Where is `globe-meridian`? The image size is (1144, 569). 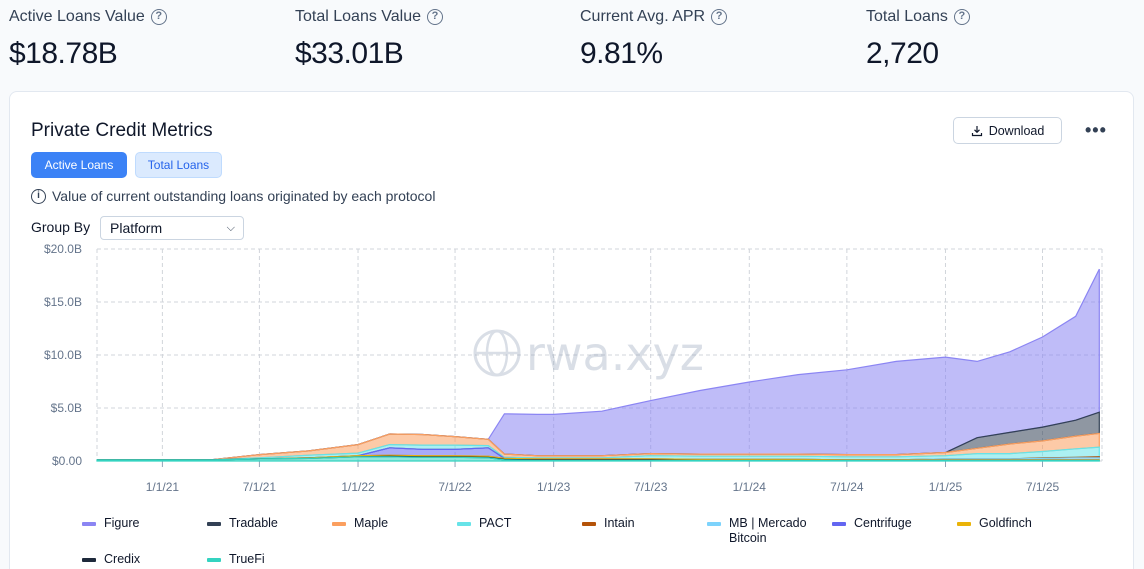
globe-meridian is located at coordinates (497, 353).